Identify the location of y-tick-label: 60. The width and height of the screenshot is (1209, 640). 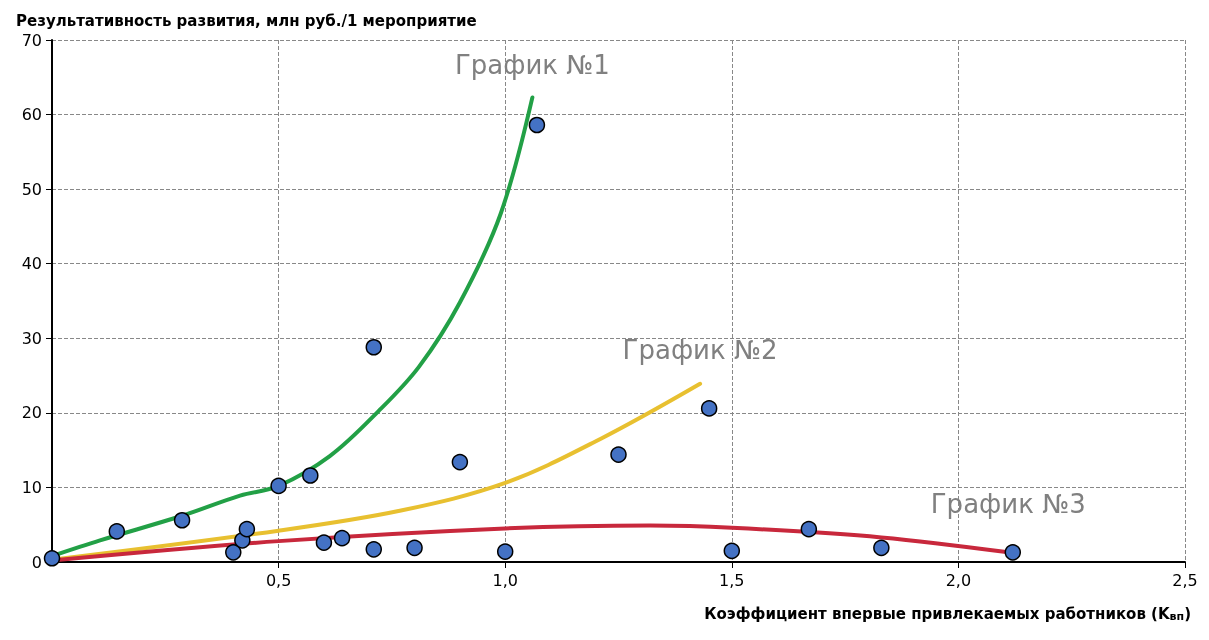
(31, 115).